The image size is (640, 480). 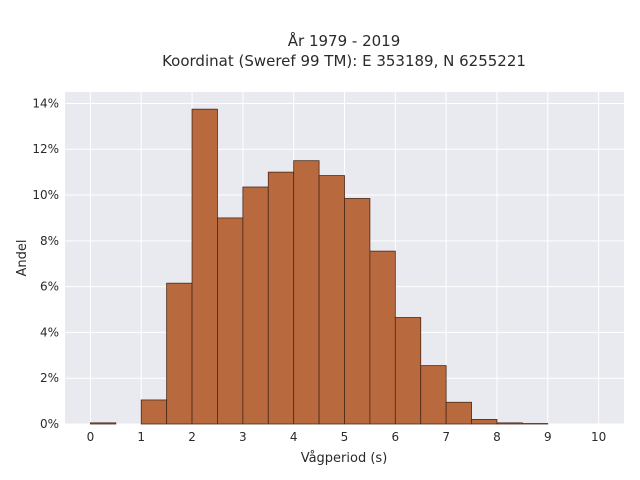 I want to click on y-tick-label: 8%, so click(x=49, y=241).